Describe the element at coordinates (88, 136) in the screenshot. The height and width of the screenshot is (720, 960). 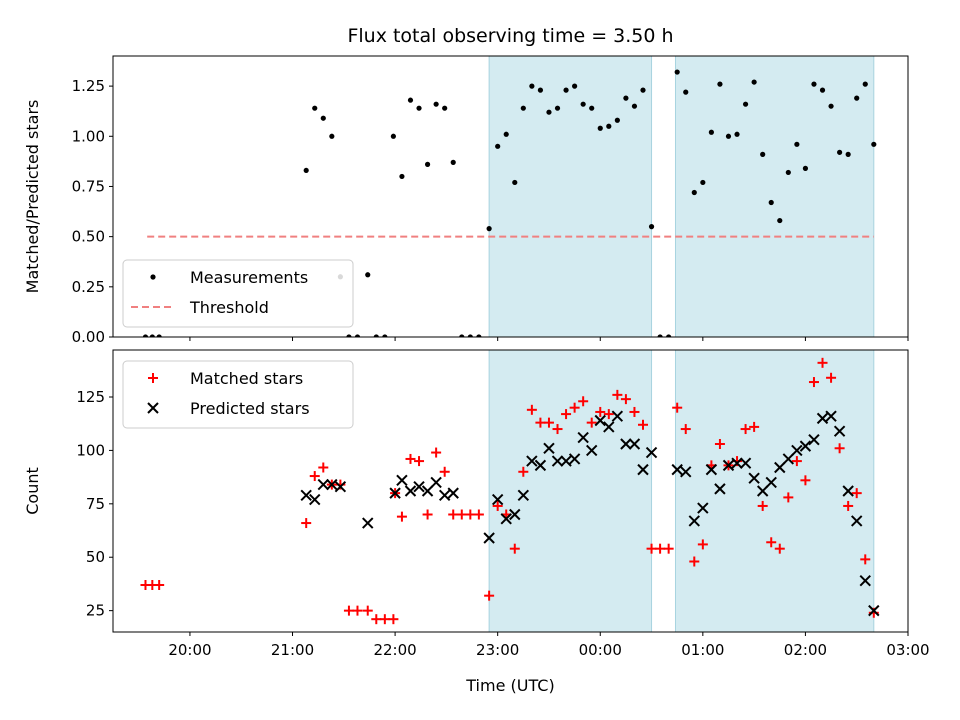
I see `y-tick-label: 1.00` at that location.